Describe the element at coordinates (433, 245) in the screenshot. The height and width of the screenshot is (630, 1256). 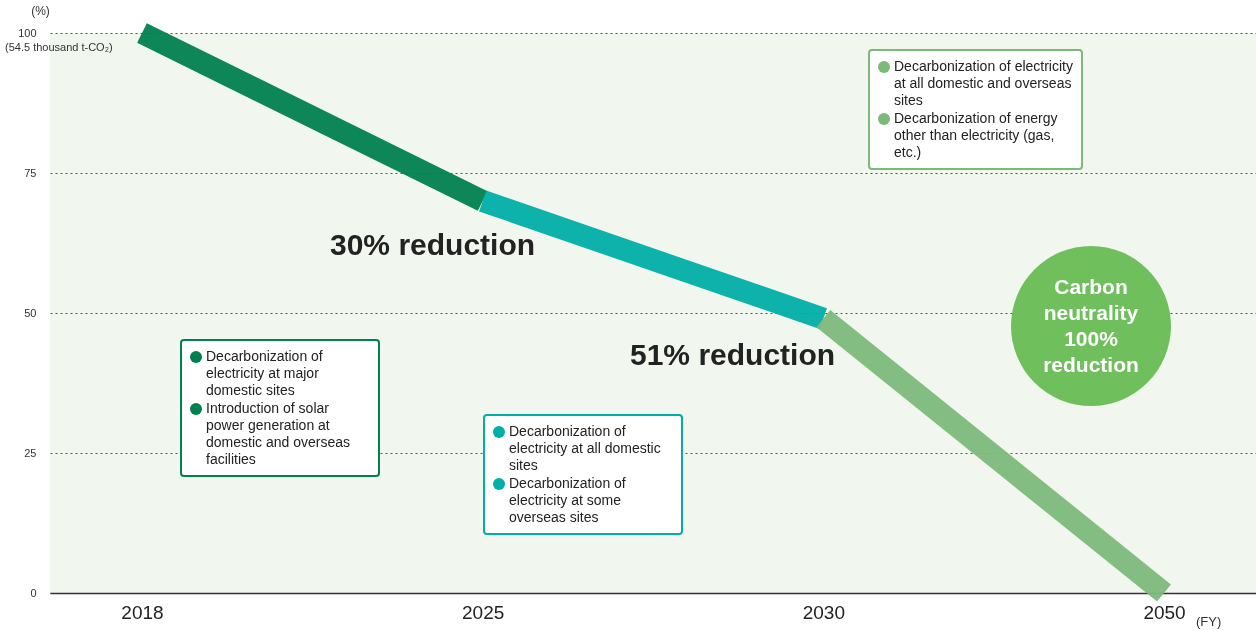
I see `annotation: 30% reduction` at that location.